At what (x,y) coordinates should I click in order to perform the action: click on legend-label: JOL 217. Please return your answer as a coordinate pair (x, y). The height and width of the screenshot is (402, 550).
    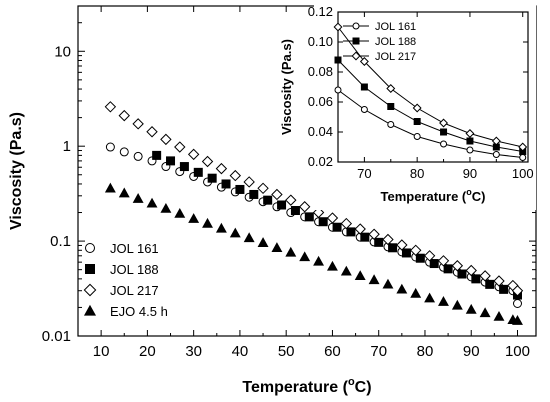
    Looking at the image, I should click on (134, 290).